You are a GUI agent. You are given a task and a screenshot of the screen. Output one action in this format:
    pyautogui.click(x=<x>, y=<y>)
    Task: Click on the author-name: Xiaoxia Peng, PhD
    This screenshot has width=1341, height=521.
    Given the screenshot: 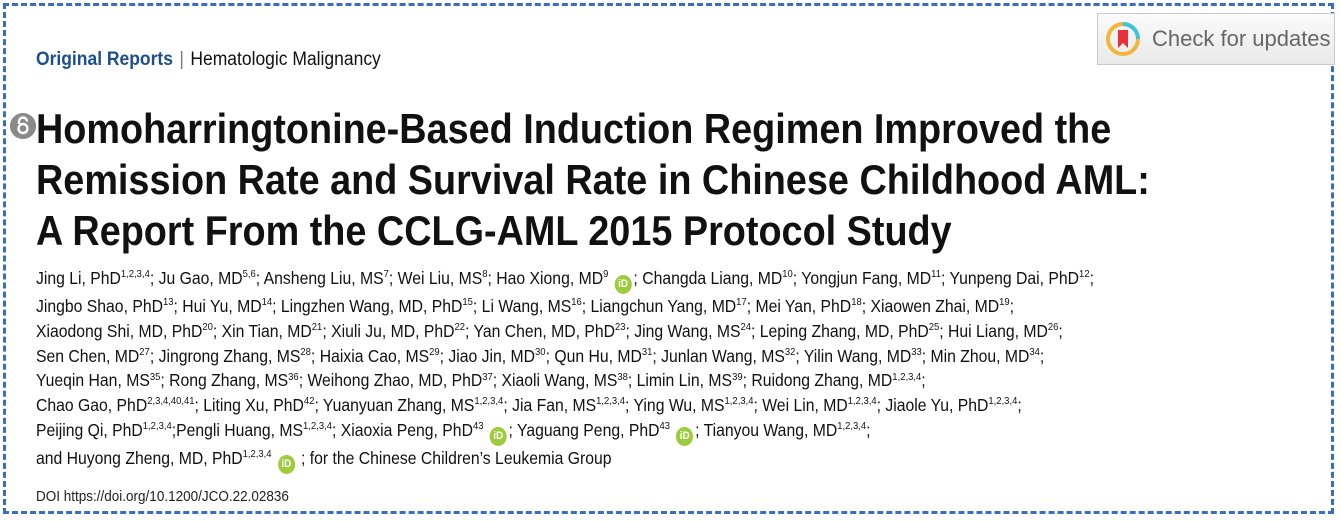 What is the action you would take?
    pyautogui.click(x=406, y=429)
    